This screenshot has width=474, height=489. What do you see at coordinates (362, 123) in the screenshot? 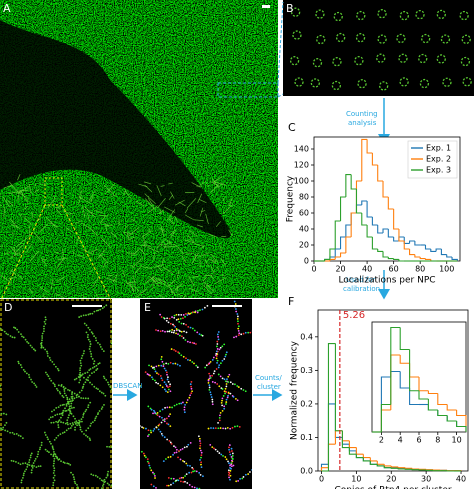
I see `annotation: analysis` at bounding box center [362, 123].